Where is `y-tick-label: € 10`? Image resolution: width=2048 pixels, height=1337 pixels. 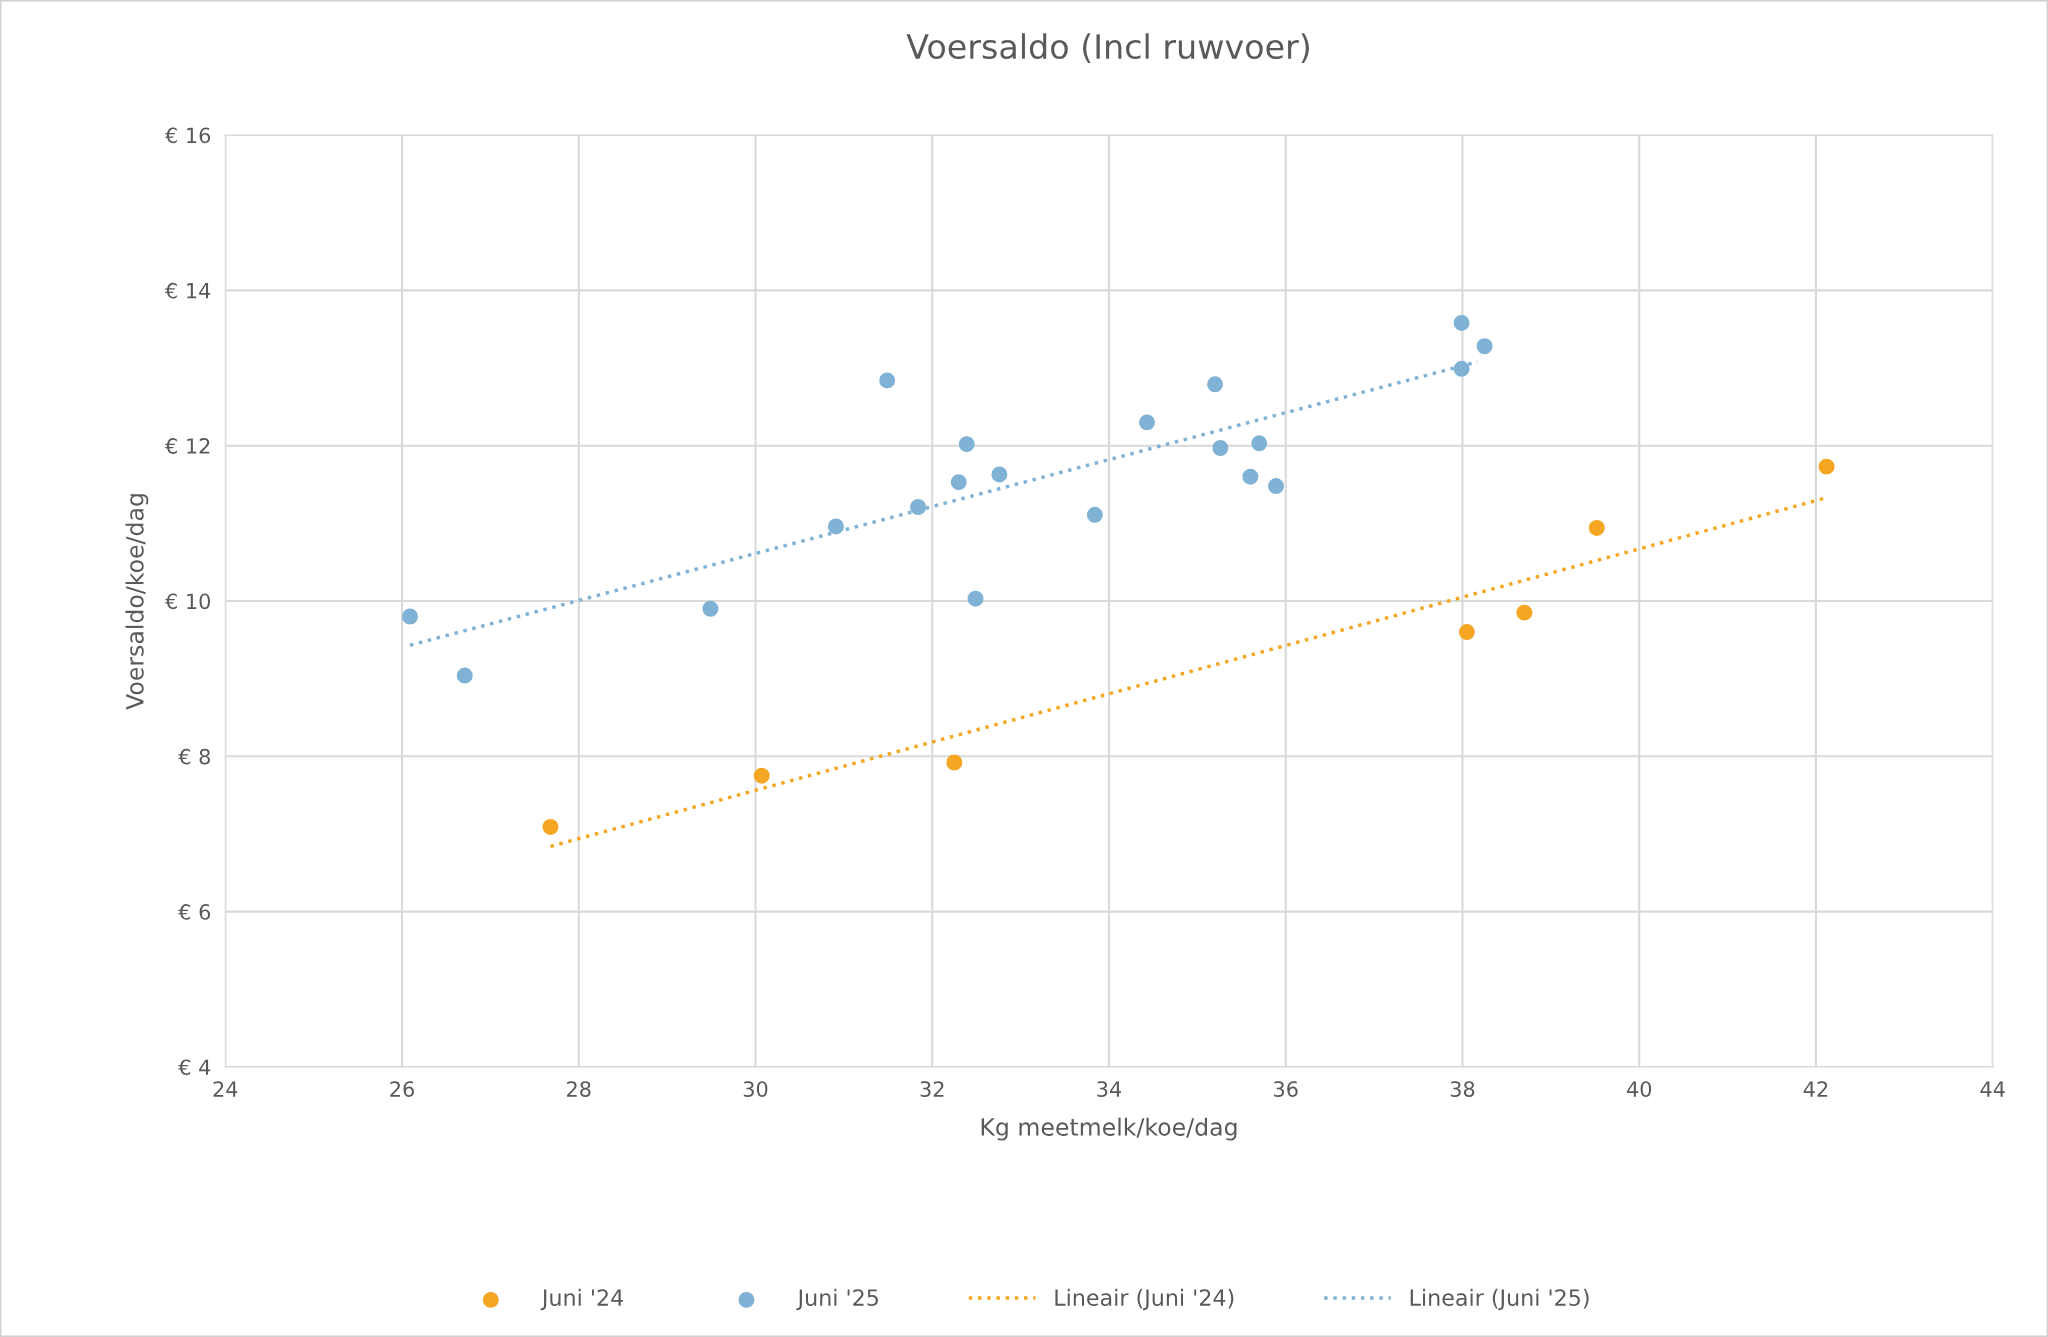
y-tick-label: € 10 is located at coordinates (188, 601).